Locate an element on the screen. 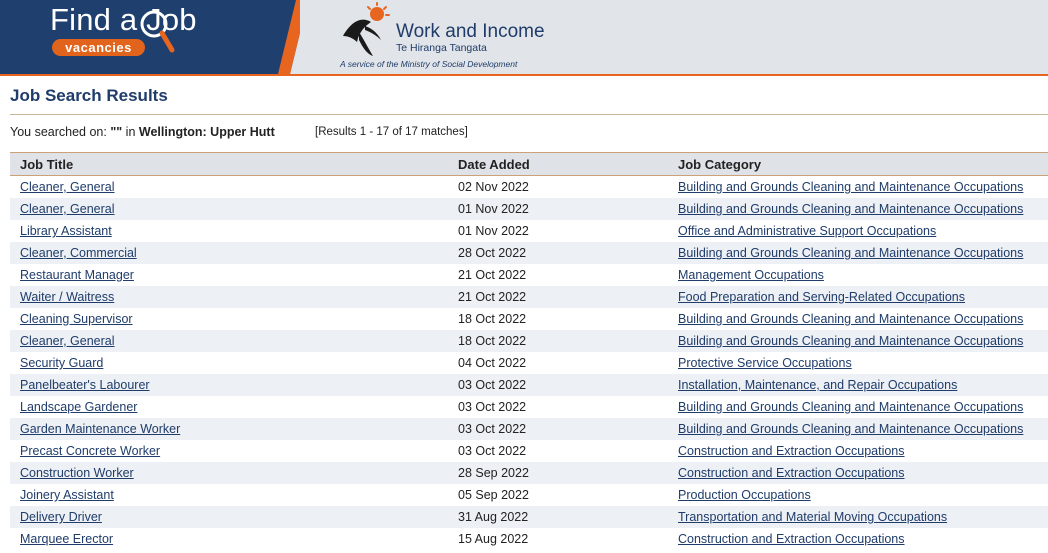 Image resolution: width=1048 pixels, height=553 pixels. search-location: Wellington: Upper Hutt is located at coordinates (206, 132).